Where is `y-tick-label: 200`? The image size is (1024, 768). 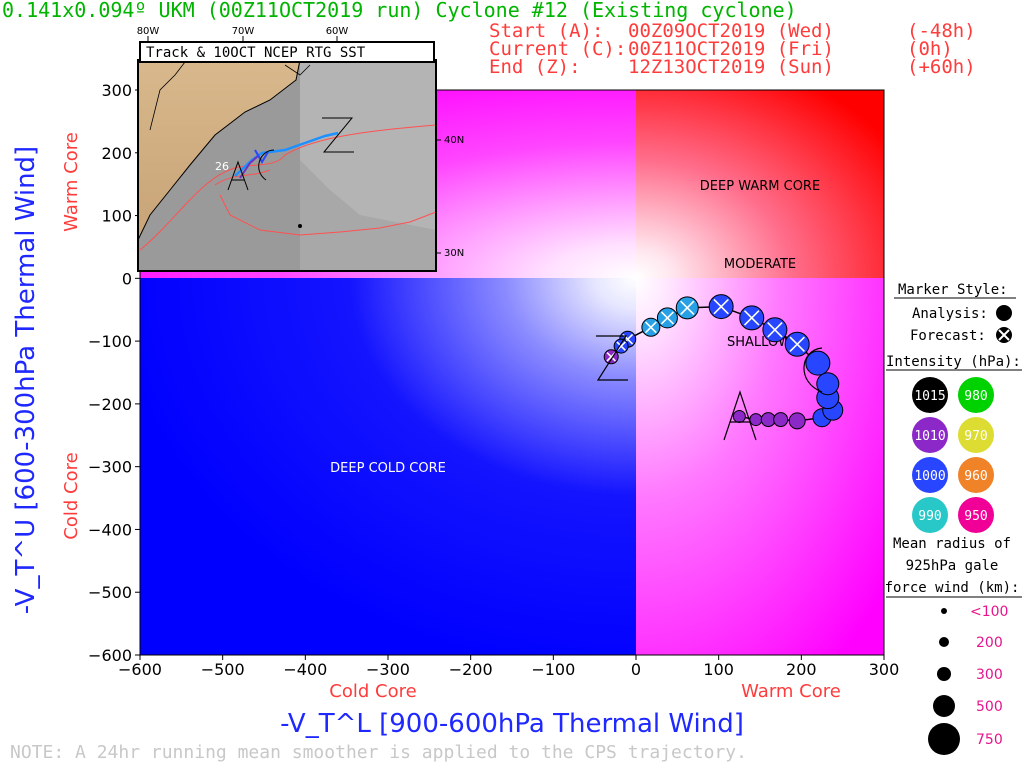 y-tick-label: 200 is located at coordinates (116, 153).